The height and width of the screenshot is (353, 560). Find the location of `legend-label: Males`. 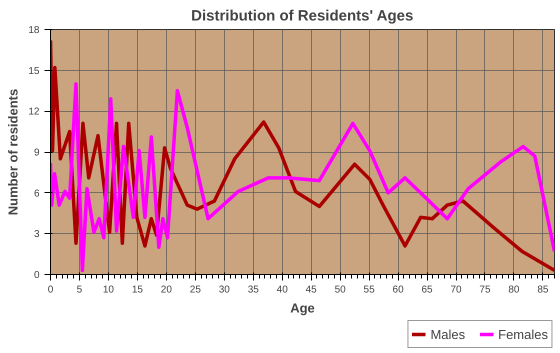

legend-label: Males is located at coordinates (448, 334).